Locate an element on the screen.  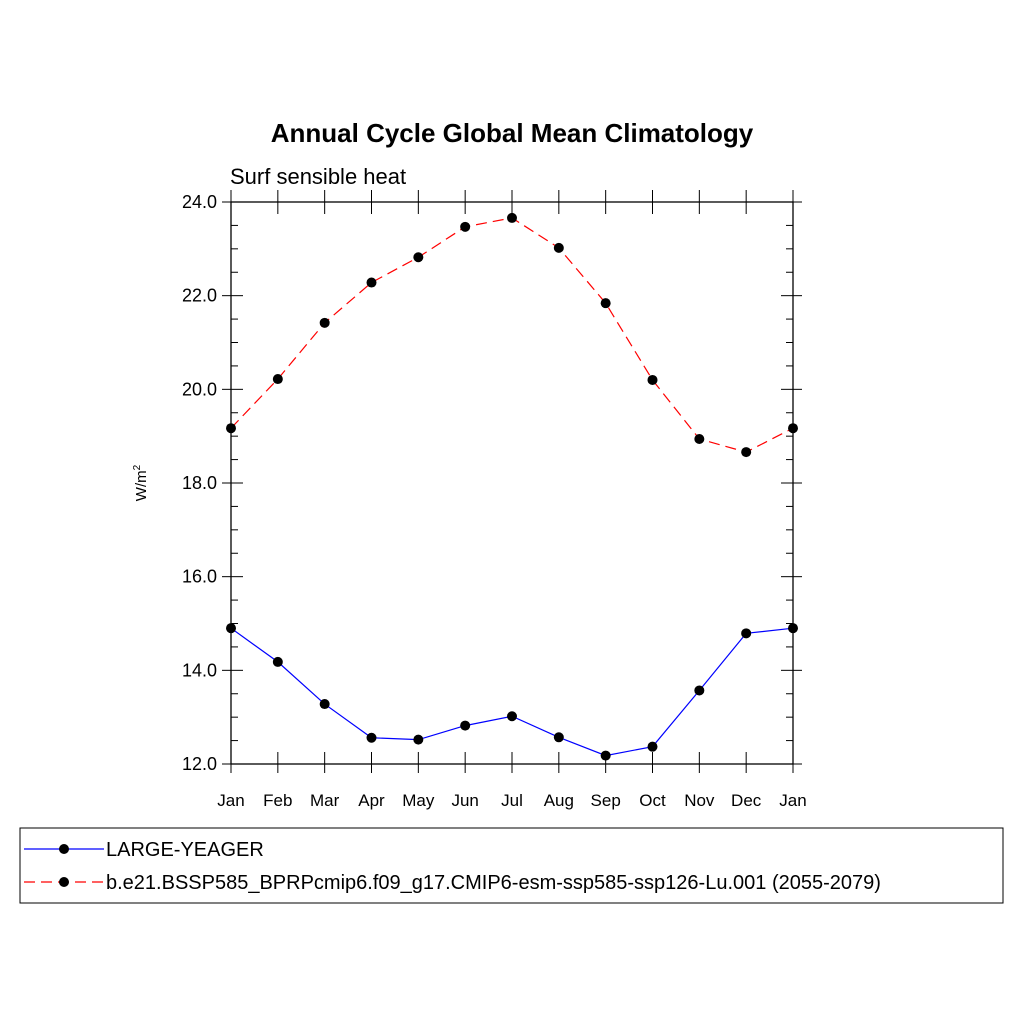
y-axis-label-superscript: 2 is located at coordinates (137, 467).